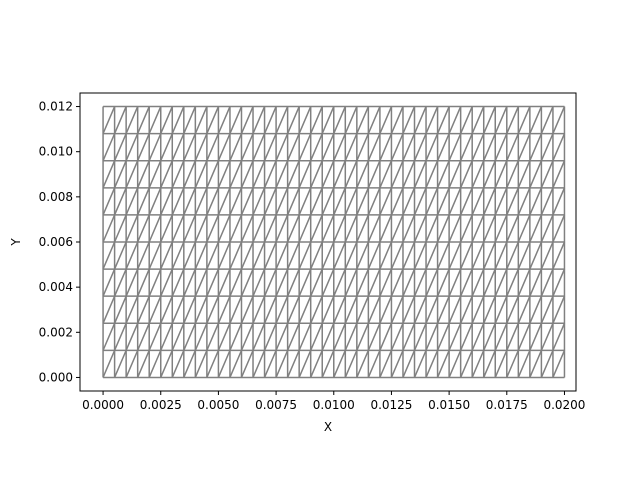  What do you see at coordinates (276, 405) in the screenshot?
I see `x-tick-label: 0.0075` at bounding box center [276, 405].